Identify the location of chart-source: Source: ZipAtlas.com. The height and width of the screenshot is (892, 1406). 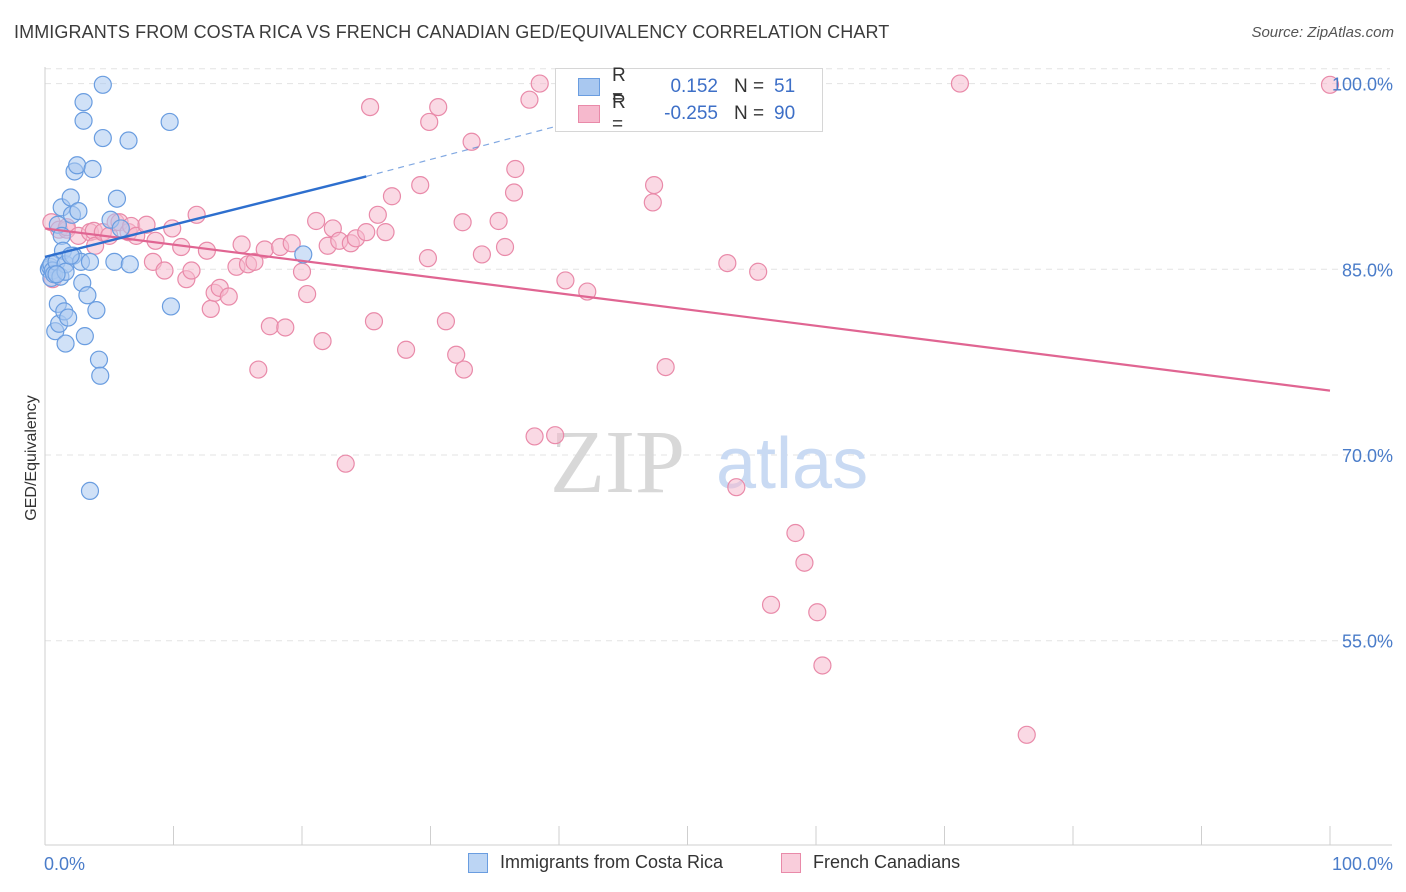
(1322, 32).